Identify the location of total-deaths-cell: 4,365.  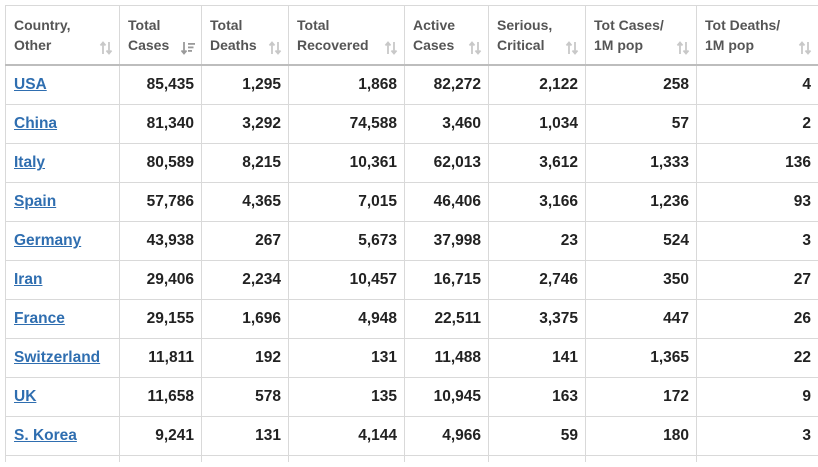
(245, 202).